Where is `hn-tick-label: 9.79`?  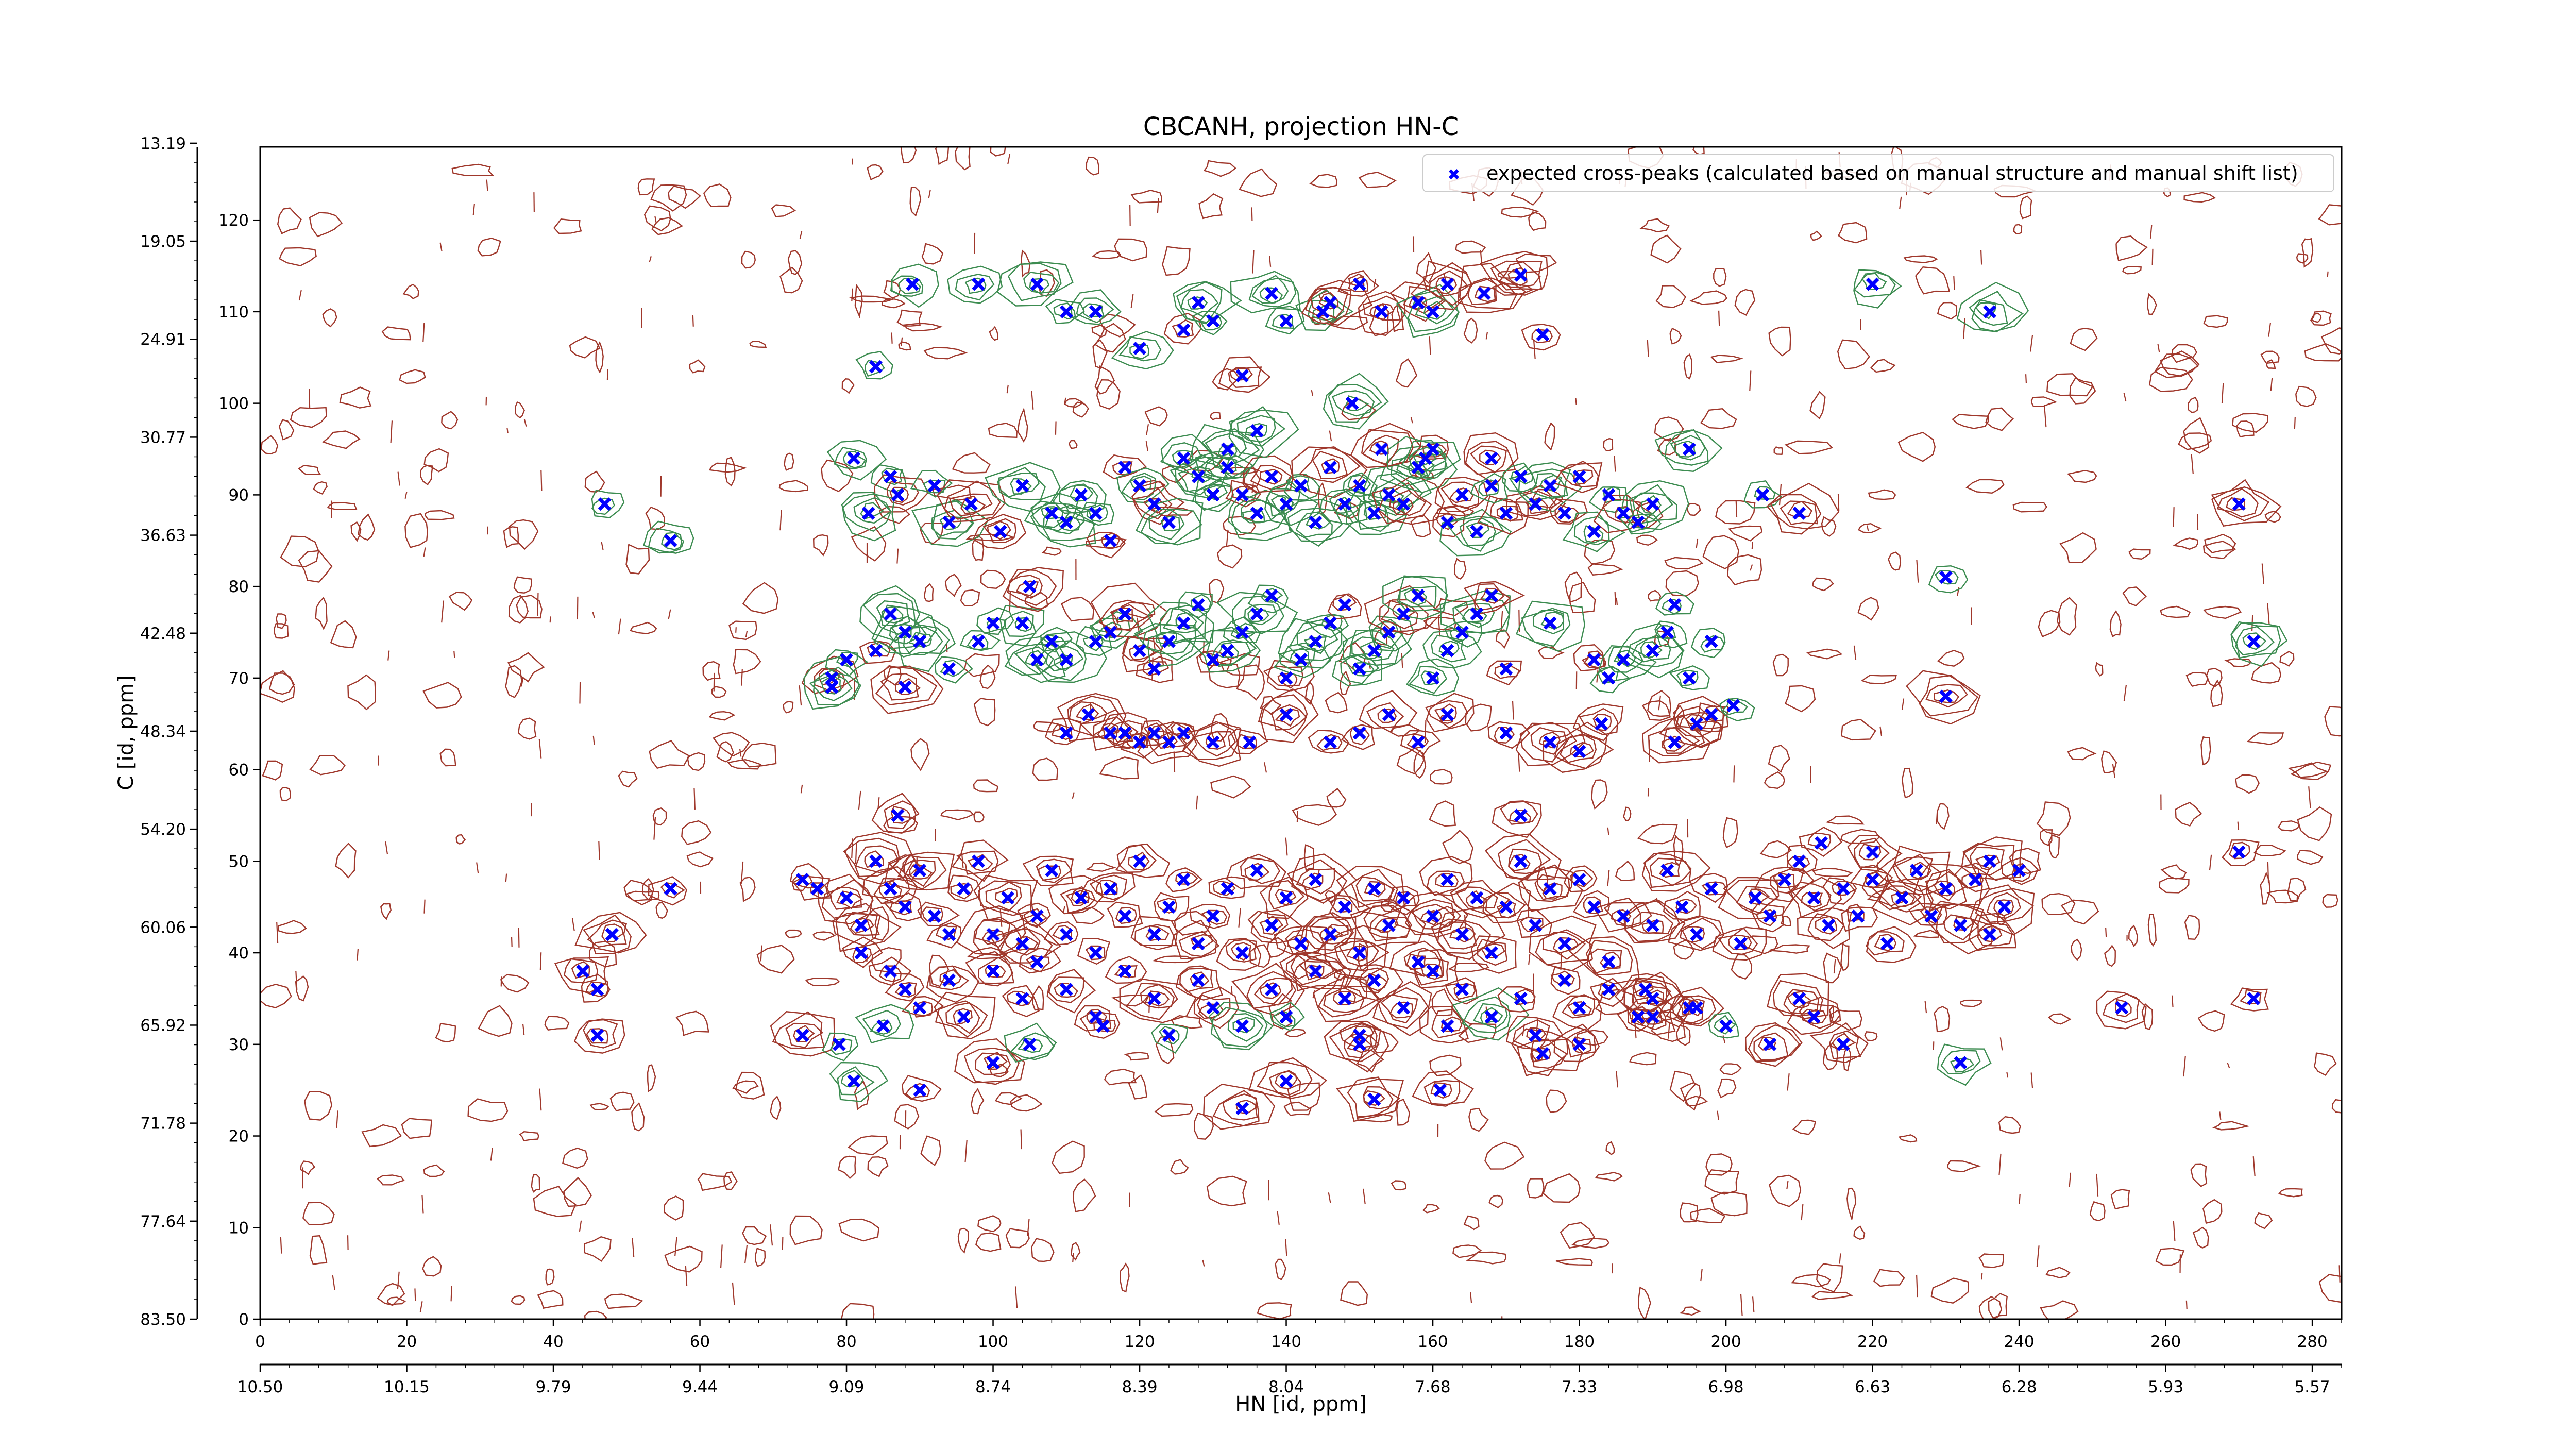 hn-tick-label: 9.79 is located at coordinates (553, 1387).